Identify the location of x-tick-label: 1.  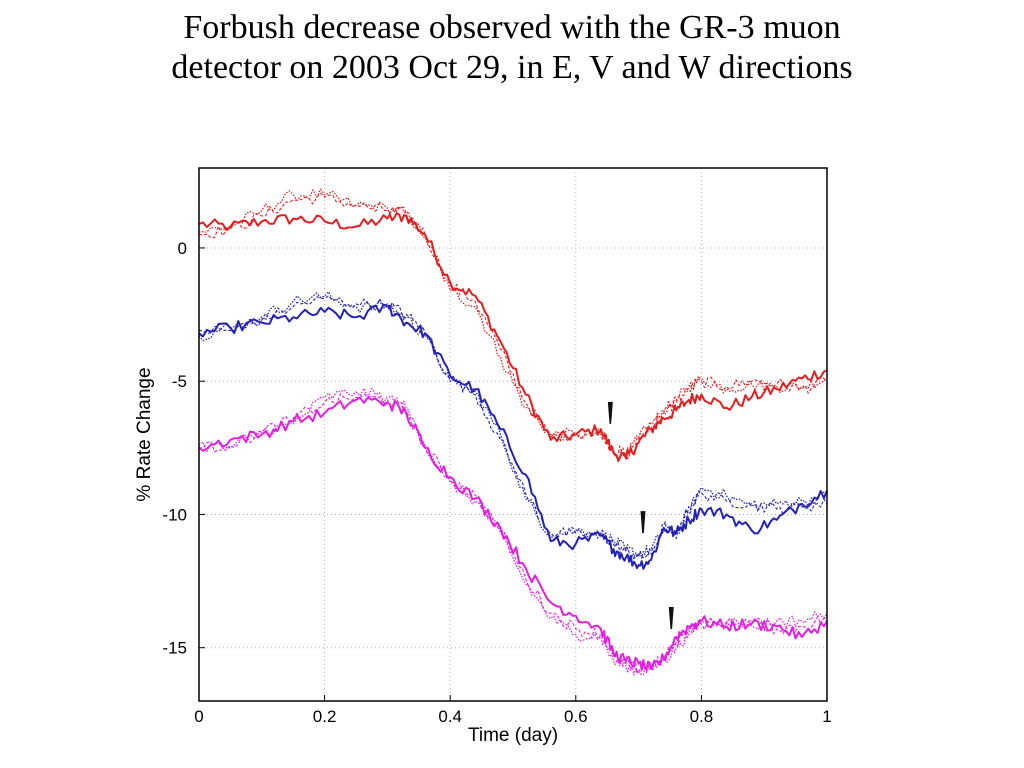
(826, 716).